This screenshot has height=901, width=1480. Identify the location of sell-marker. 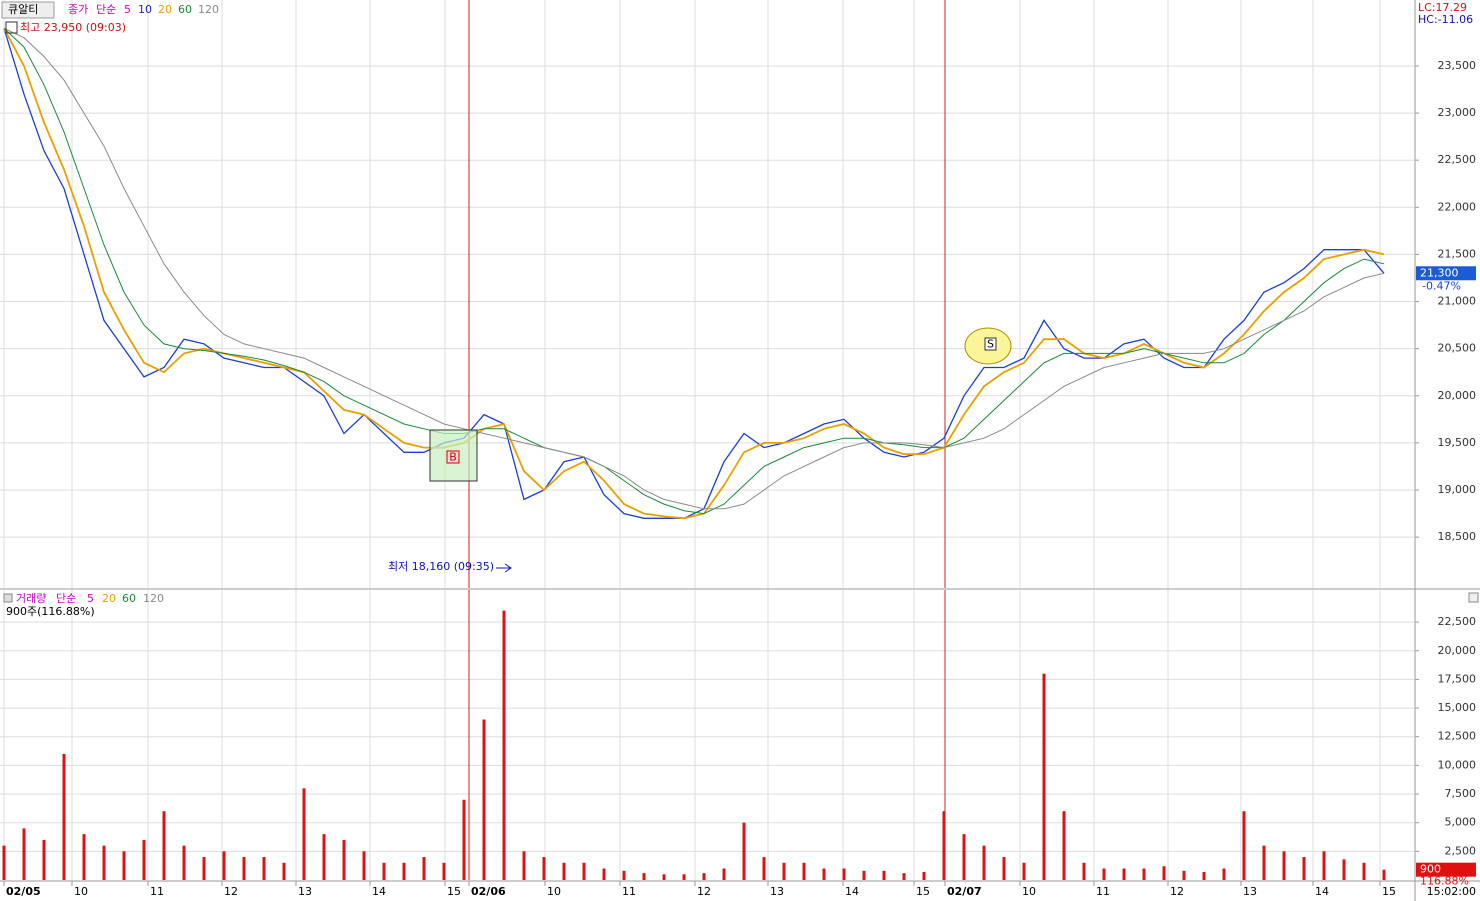
(990, 344).